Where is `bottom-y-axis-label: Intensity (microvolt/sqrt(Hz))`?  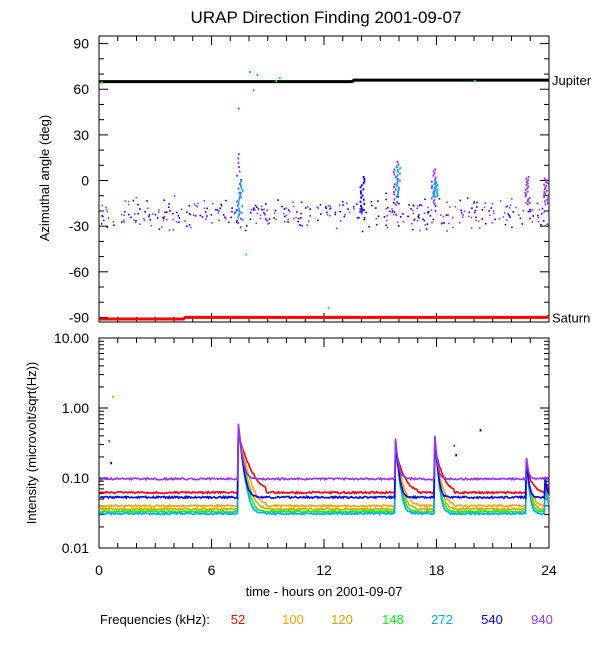
bottom-y-axis-label: Intensity (microvolt/sqrt(Hz)) is located at coordinates (31, 443).